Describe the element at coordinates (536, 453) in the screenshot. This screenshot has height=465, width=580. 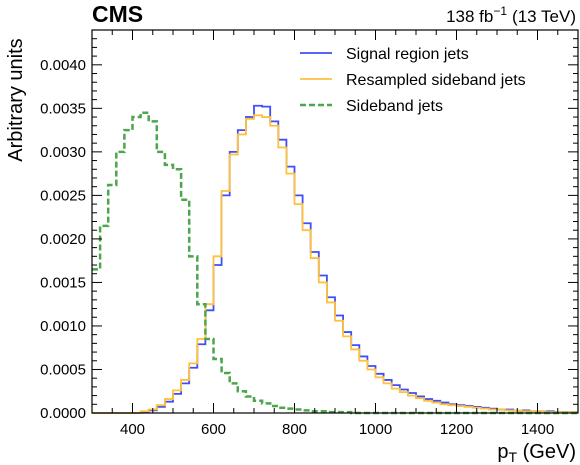
I see `x-axis-label: pT (GeV)` at that location.